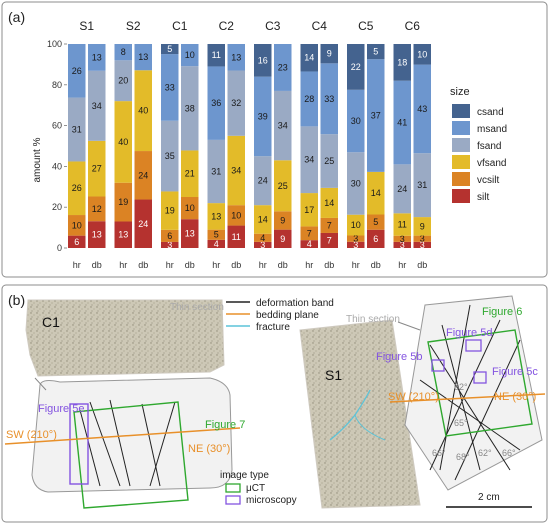 The image size is (550, 525). Describe the element at coordinates (283, 186) in the screenshot. I see `bar-value-label: 25` at that location.